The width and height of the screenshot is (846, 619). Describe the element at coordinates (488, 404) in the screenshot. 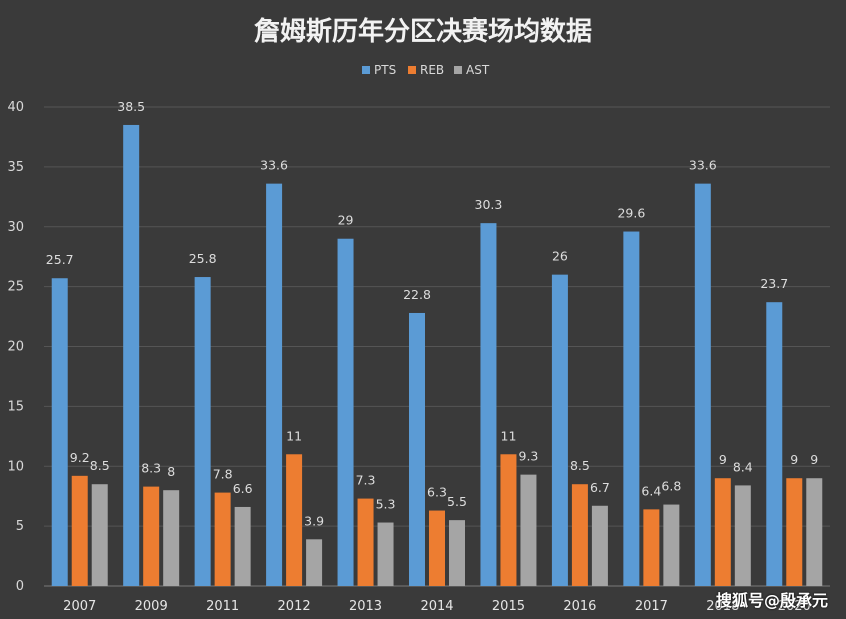

I see `bar-pts-2015` at that location.